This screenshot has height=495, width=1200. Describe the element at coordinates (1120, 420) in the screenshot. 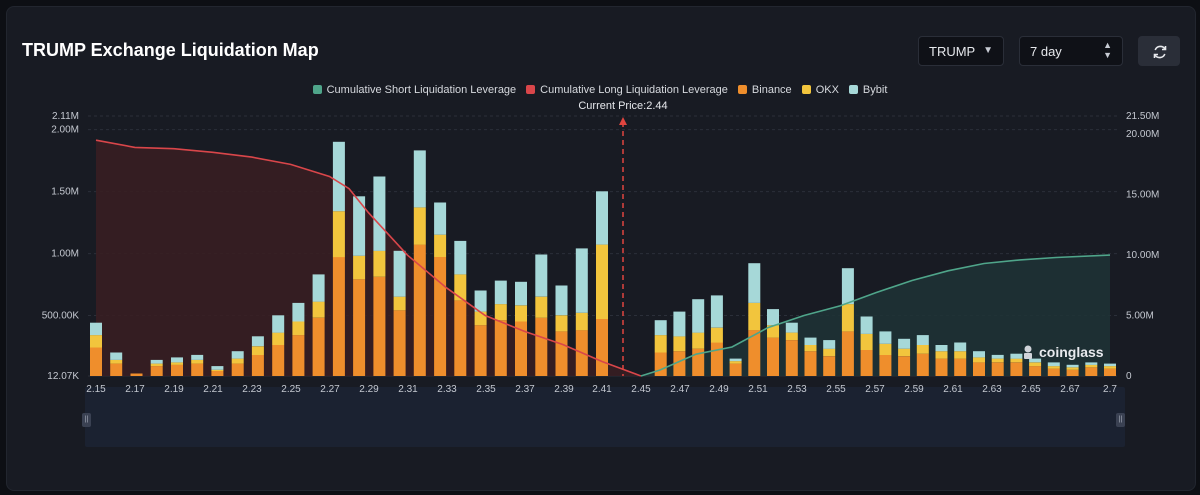

I see `zoom-handle-right: ||` at that location.